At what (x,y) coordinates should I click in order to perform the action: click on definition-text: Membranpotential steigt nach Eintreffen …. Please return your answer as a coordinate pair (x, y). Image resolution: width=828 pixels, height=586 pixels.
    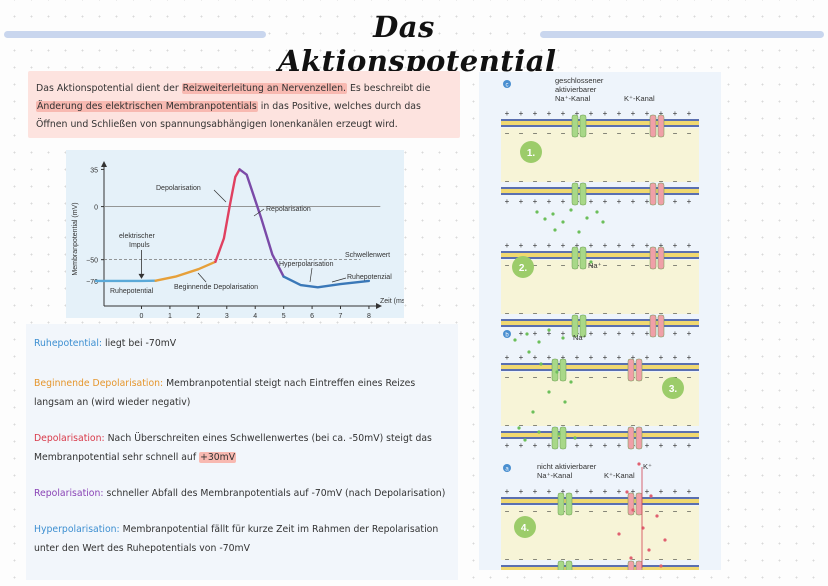
    Looking at the image, I should click on (225, 393).